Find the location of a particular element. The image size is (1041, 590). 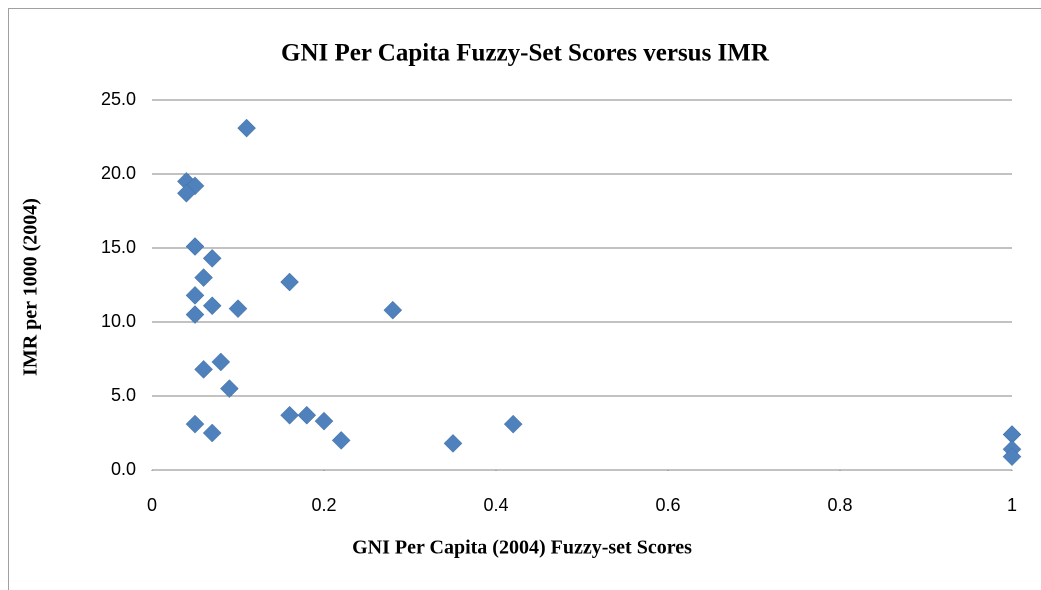

x-tick-label: 0.8 is located at coordinates (839, 505).